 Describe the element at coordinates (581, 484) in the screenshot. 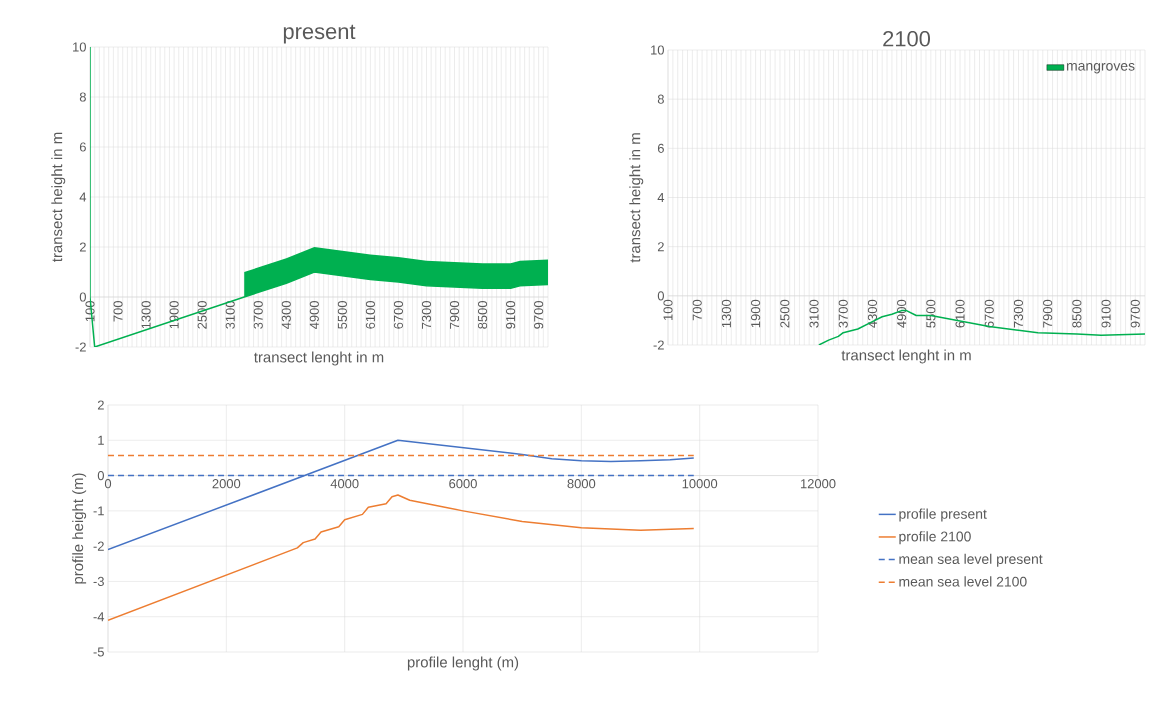

I see `x-tick-label: 8000` at that location.